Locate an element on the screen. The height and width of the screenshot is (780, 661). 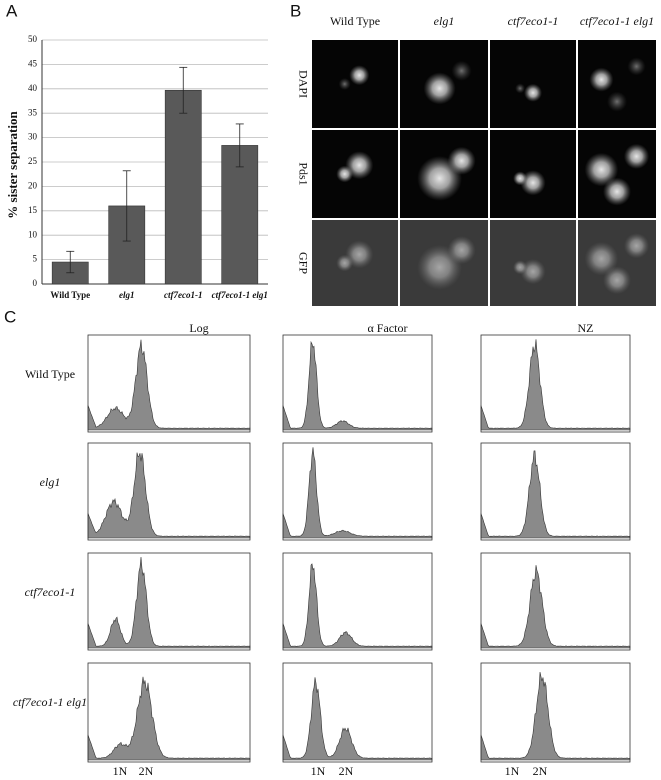
panel-label: C is located at coordinates (10, 316).